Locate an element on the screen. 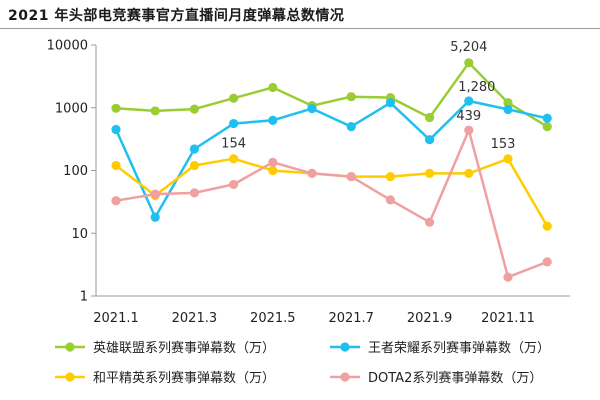 Image resolution: width=600 pixels, height=400 pixels. x-tick-label: 2021.11 is located at coordinates (508, 318).